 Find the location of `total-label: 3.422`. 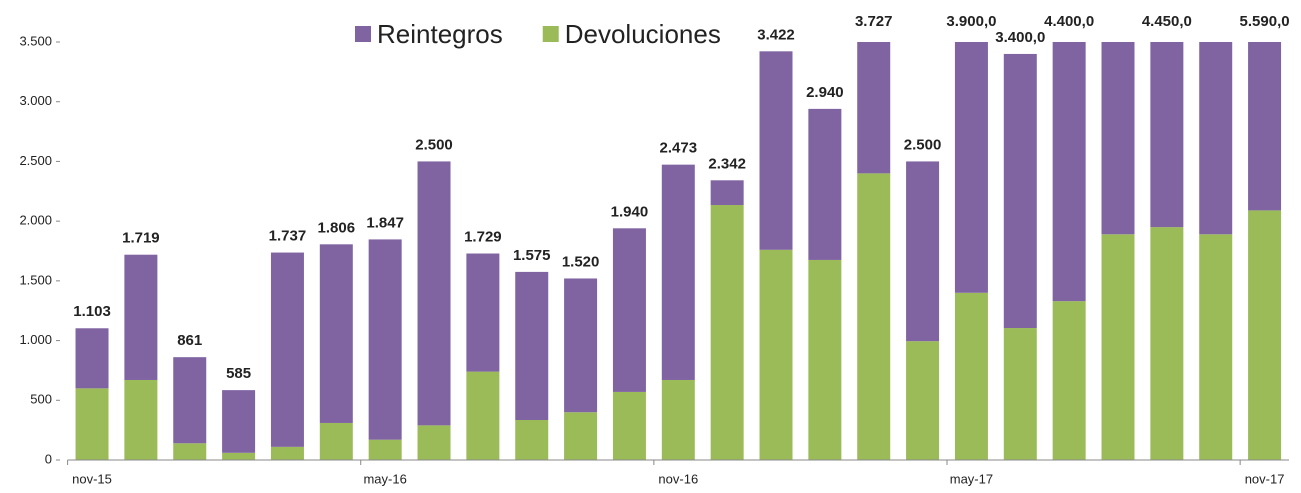

total-label: 3.422 is located at coordinates (776, 34).